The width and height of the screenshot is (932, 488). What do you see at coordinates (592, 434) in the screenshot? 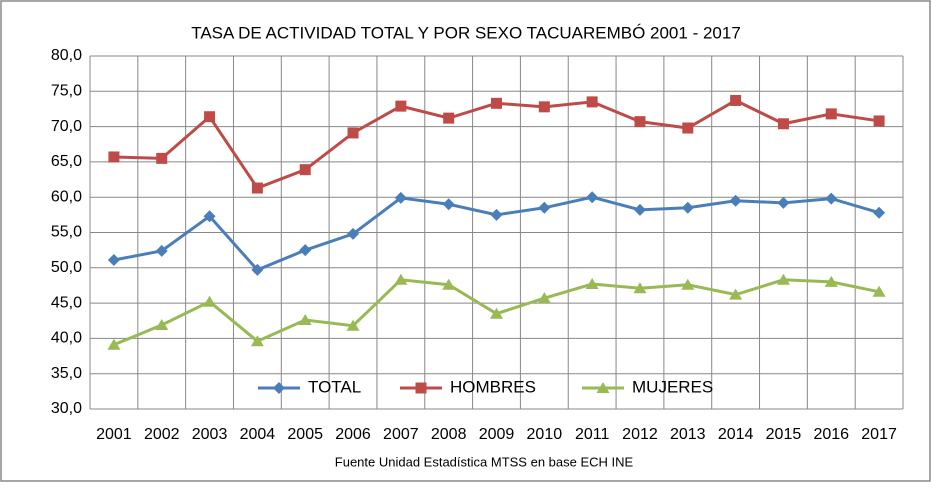
I see `x-tick-label: 2011` at bounding box center [592, 434].